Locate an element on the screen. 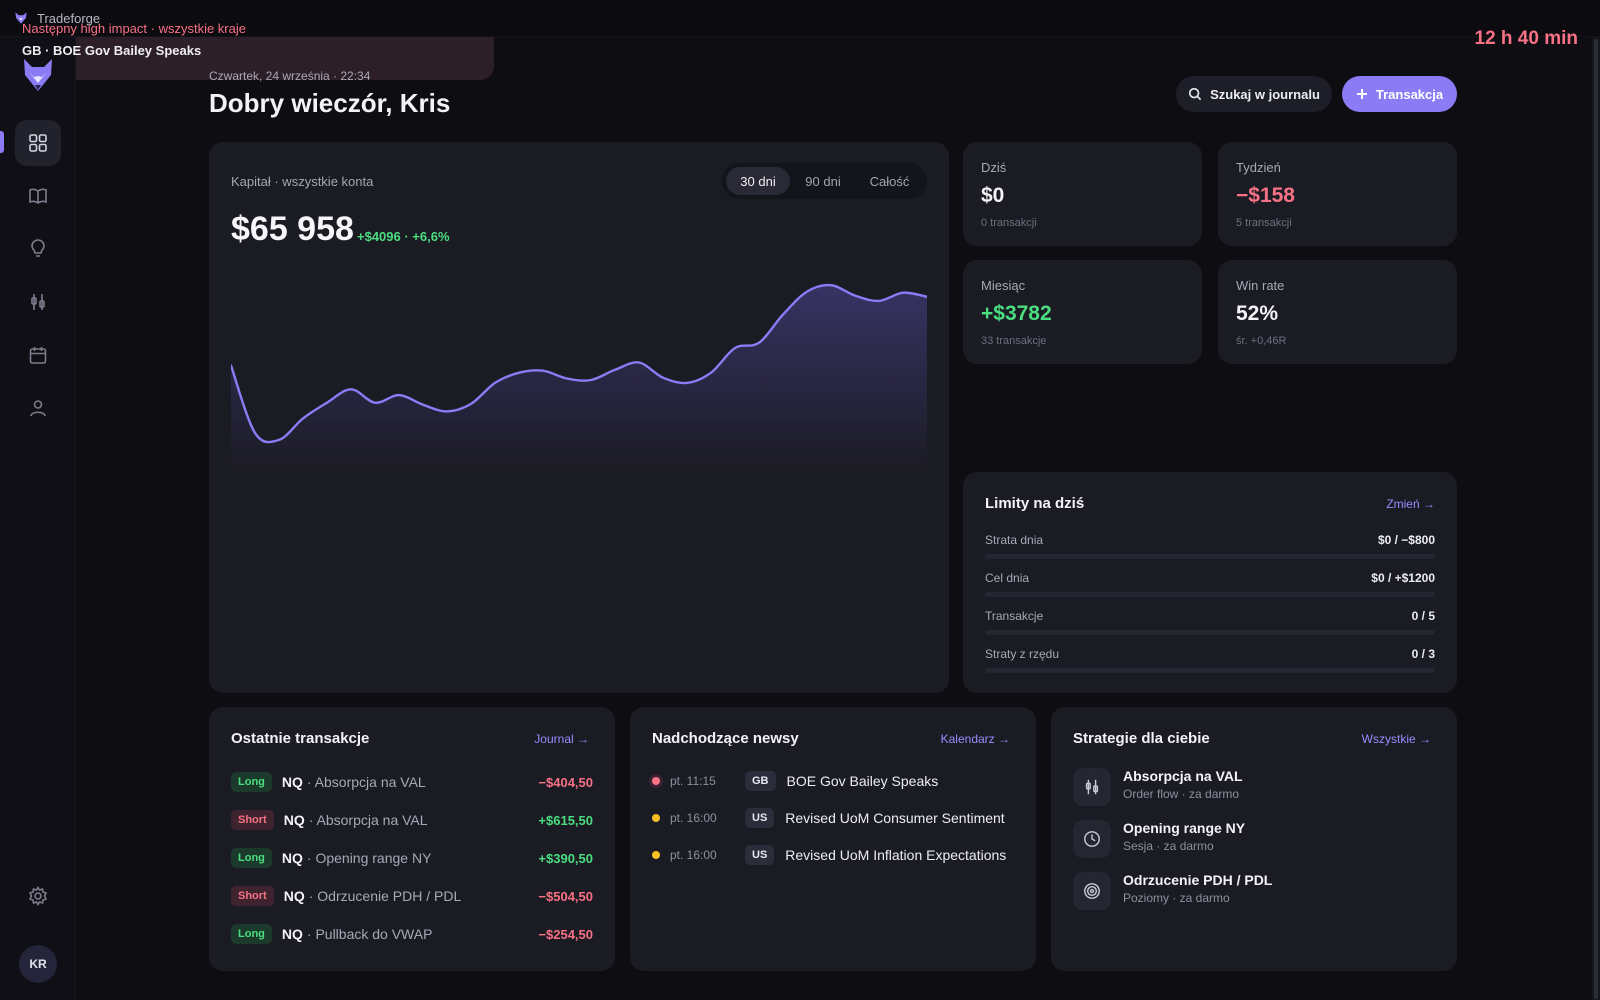 The width and height of the screenshot is (1600, 1000). news-time: pt. 11:15 is located at coordinates (693, 781).